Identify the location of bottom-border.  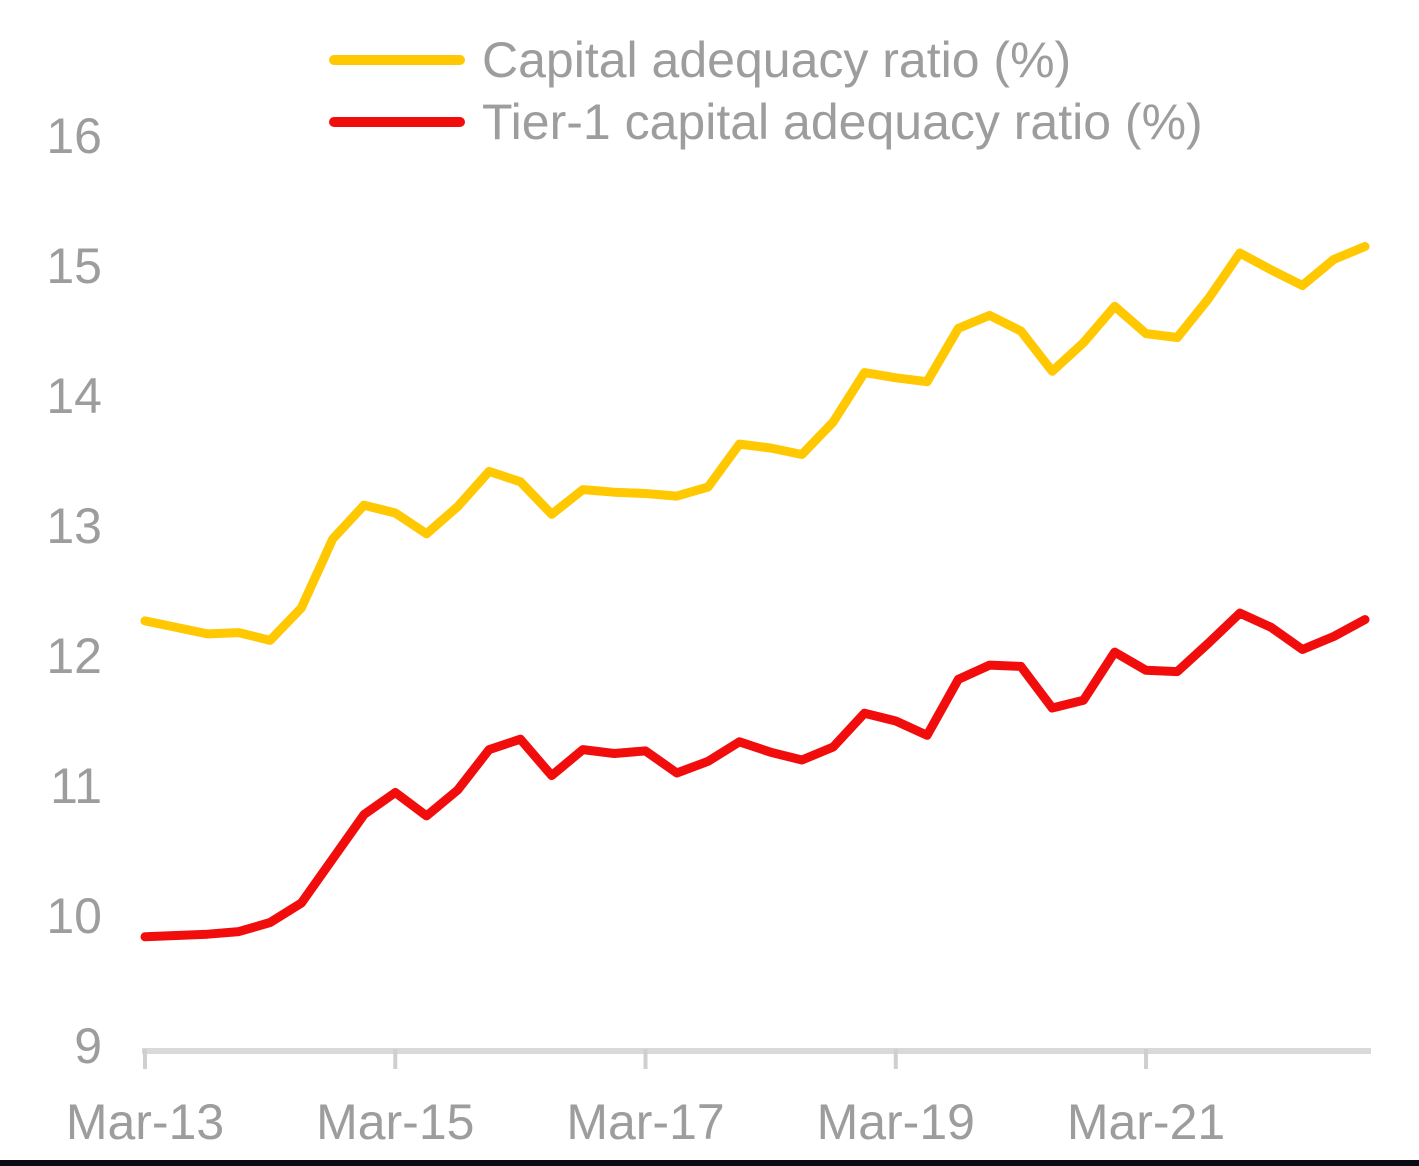
(709, 1163).